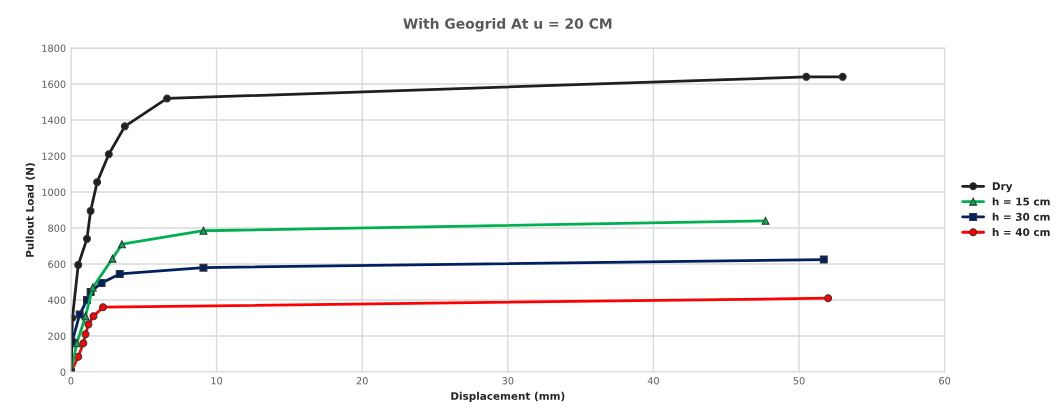 This screenshot has width=1059, height=418. Describe the element at coordinates (508, 381) in the screenshot. I see `x-tick-label: 30` at that location.